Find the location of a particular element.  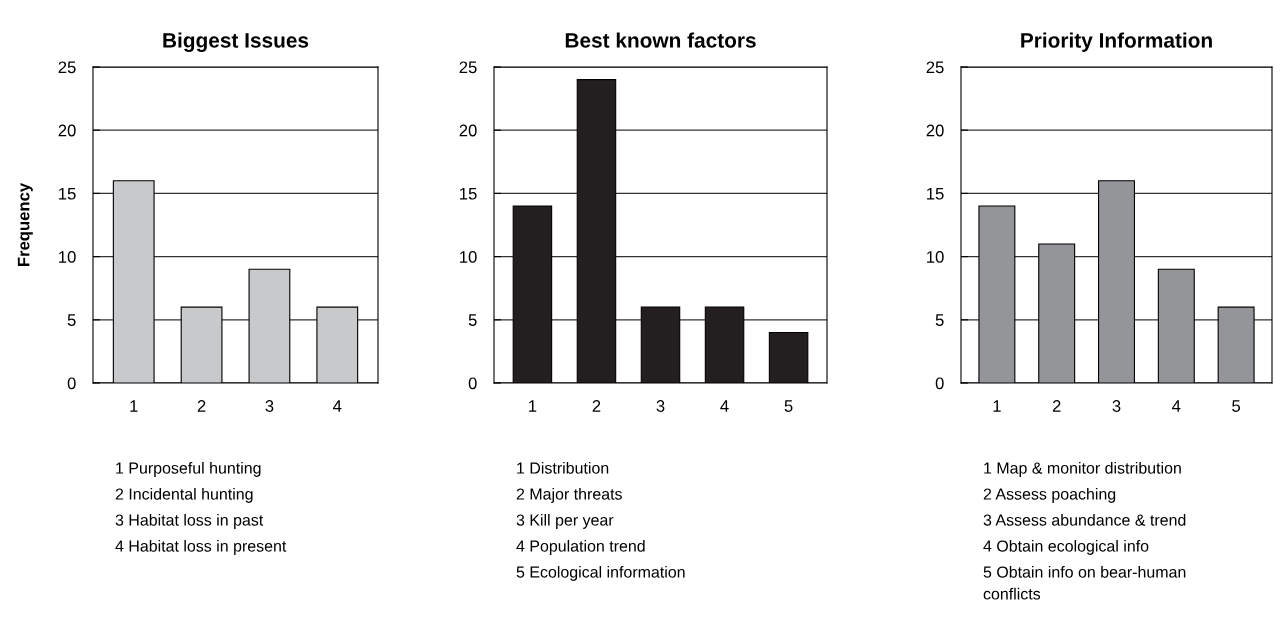

y-axis-title: Frequency is located at coordinates (25, 224).